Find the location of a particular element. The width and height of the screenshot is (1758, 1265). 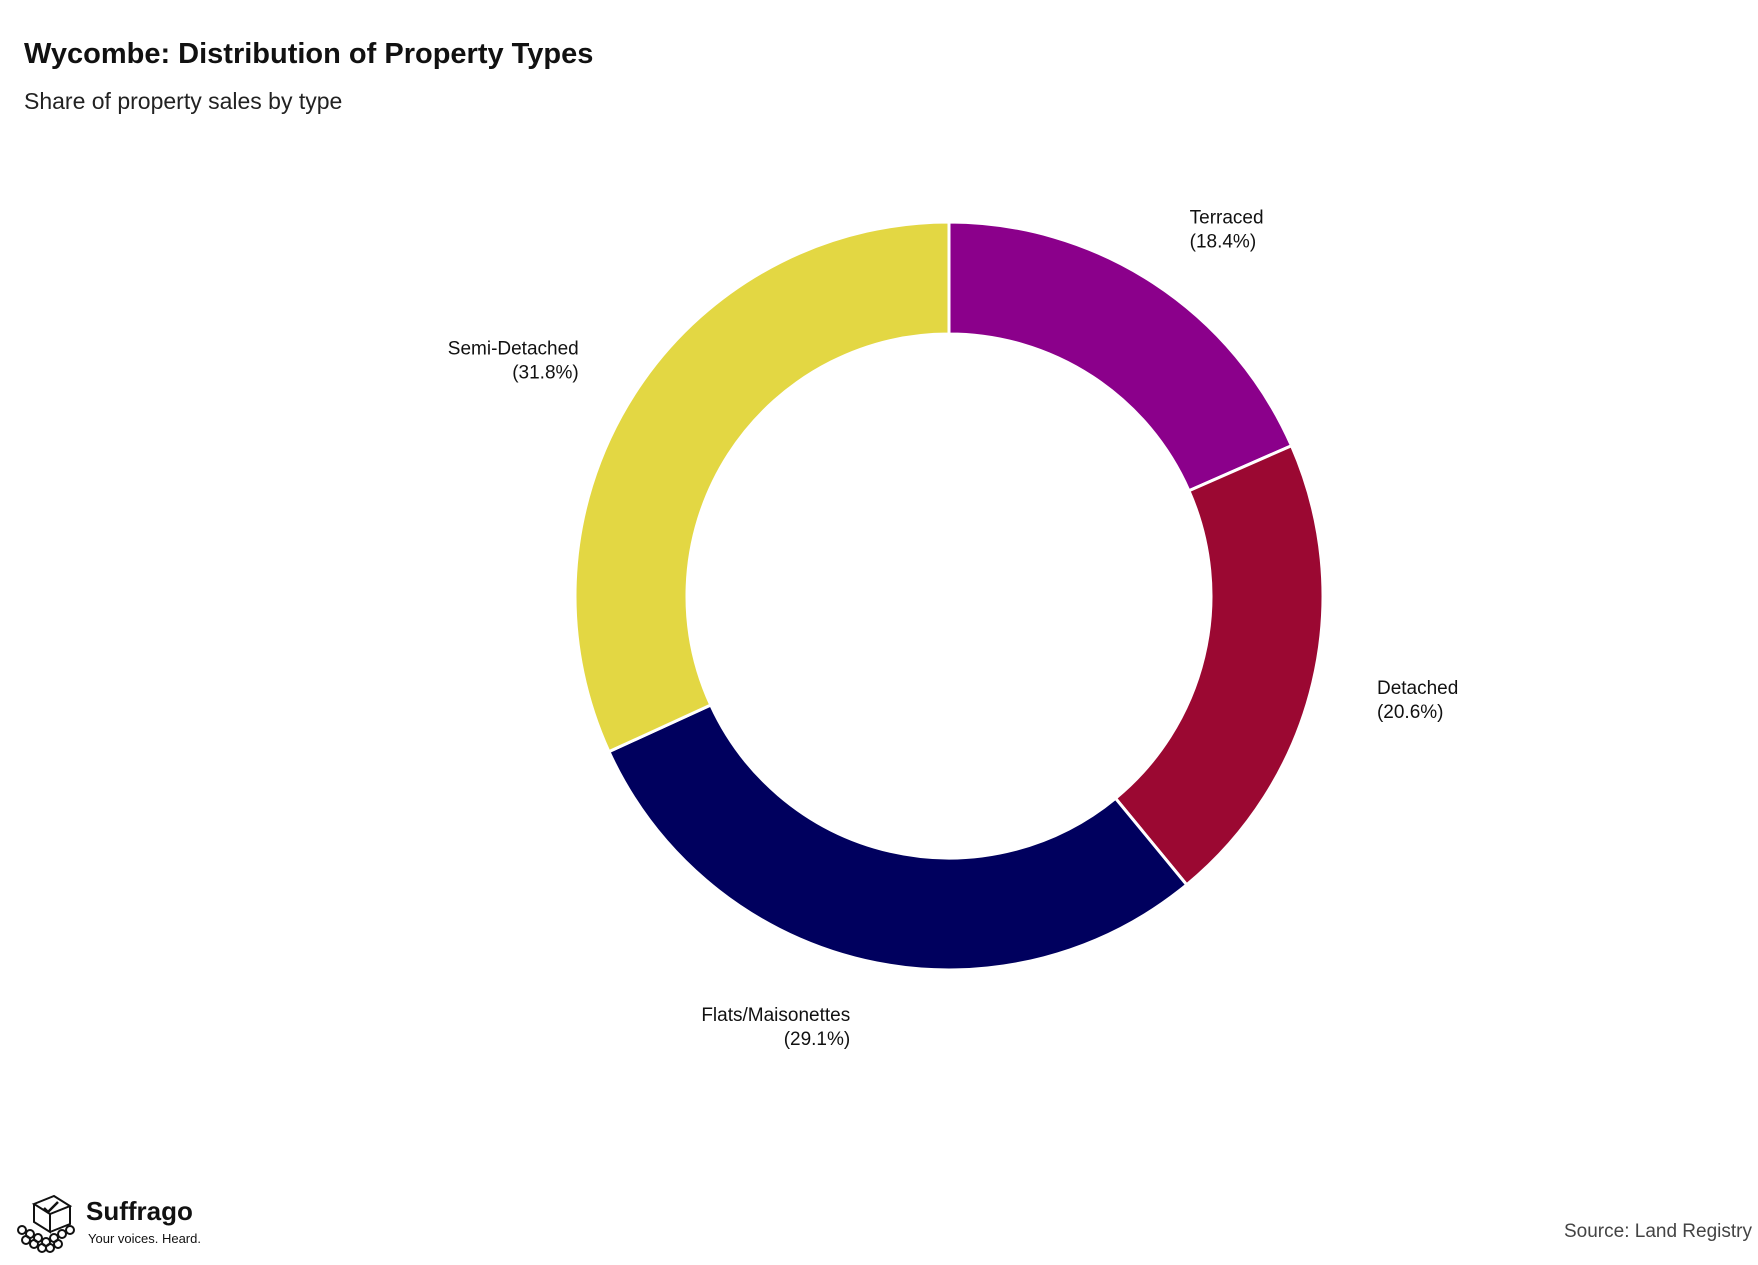

brand-logo: Suffrago Your voices. Heard. is located at coordinates (114, 1222).